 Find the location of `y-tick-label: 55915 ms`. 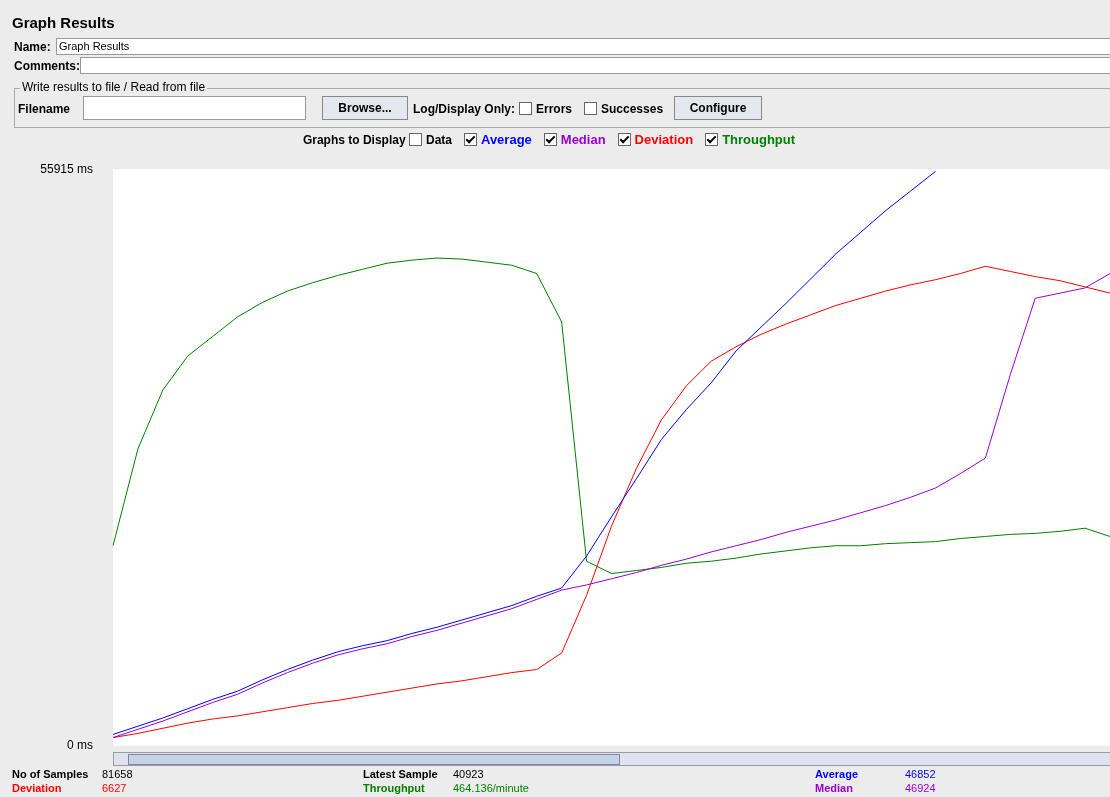

y-tick-label: 55915 ms is located at coordinates (66, 168).